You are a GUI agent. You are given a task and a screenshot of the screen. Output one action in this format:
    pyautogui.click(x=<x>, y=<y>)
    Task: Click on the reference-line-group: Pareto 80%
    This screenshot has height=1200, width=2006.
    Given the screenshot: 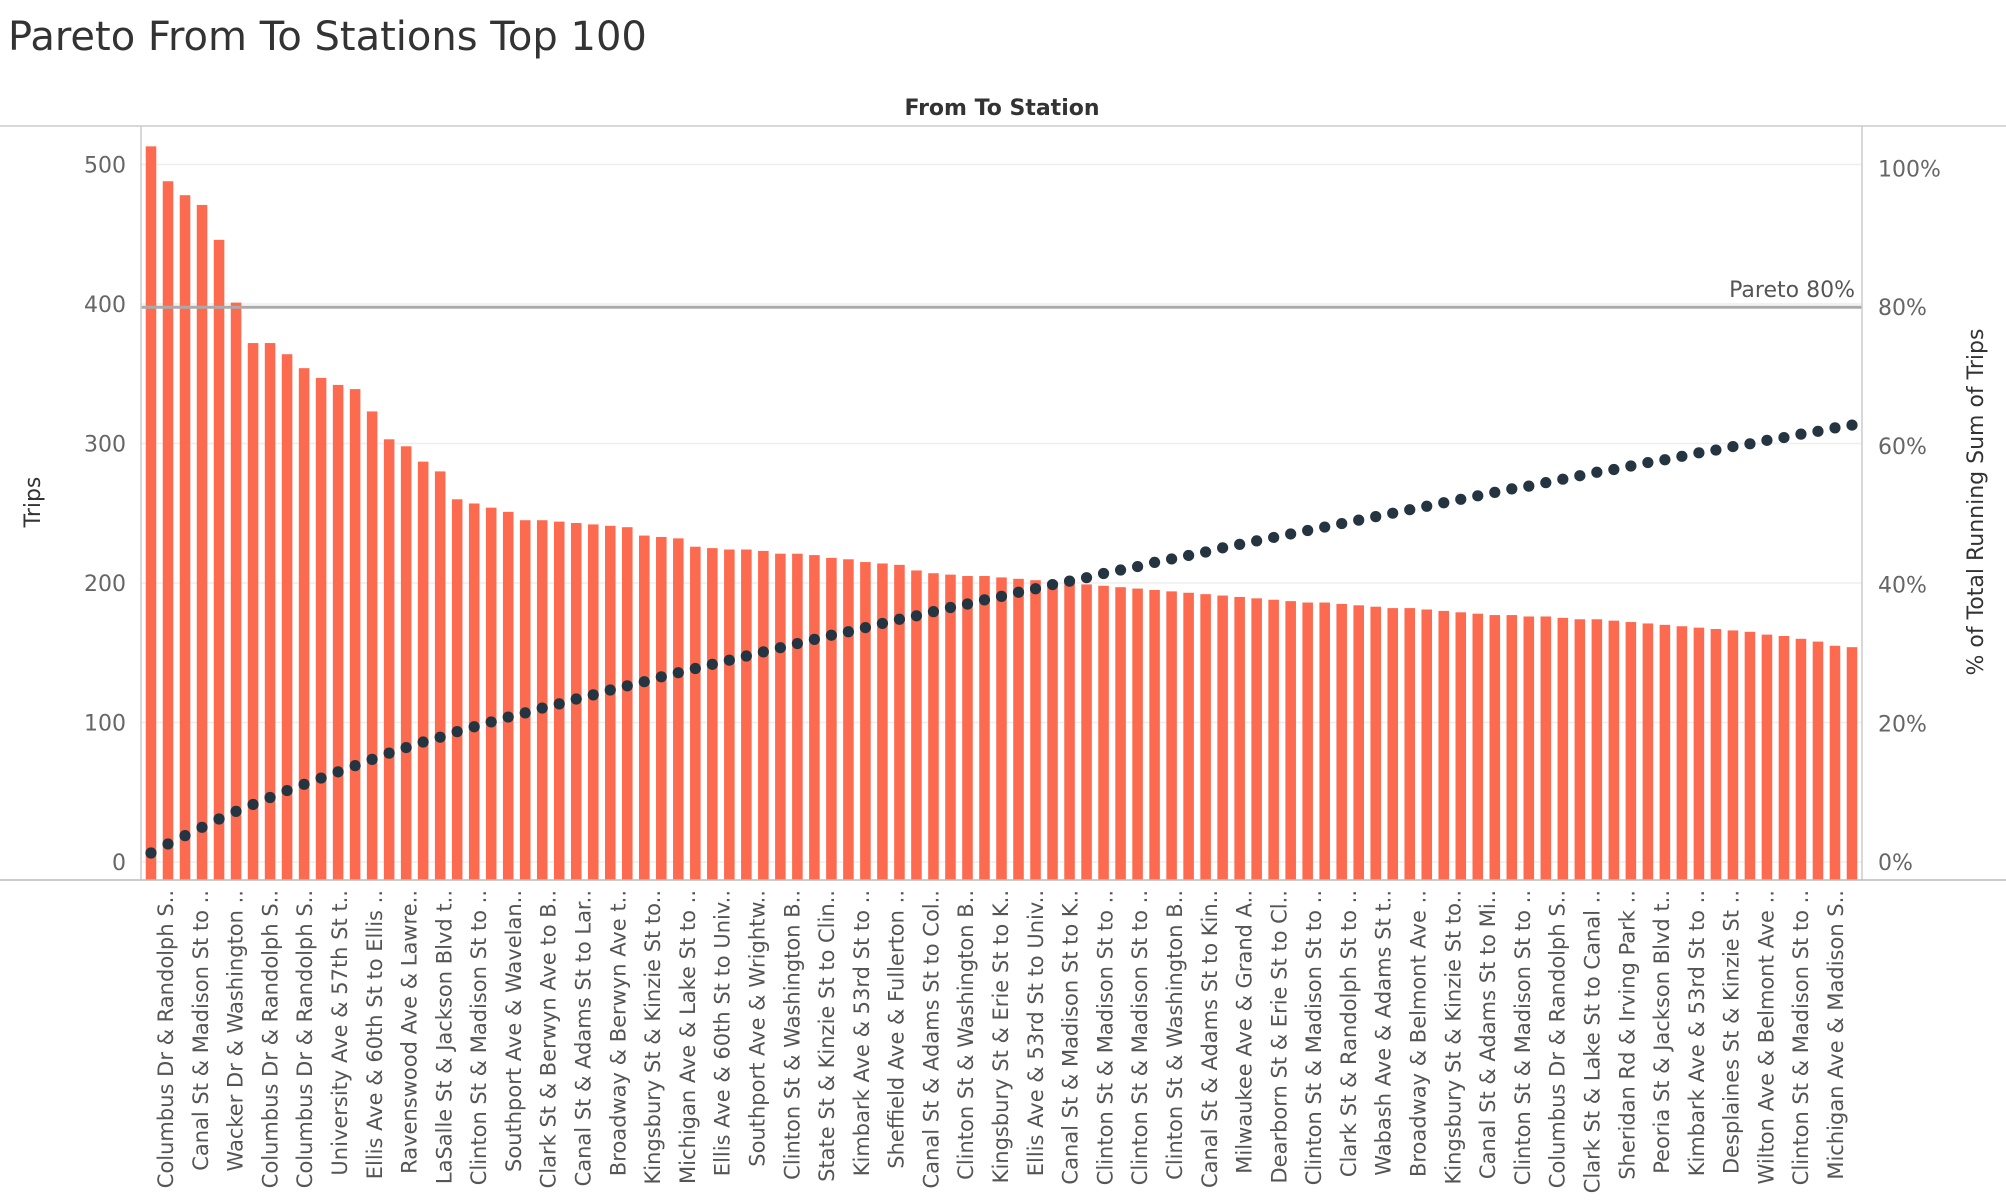 What is the action you would take?
    pyautogui.click(x=1001, y=293)
    